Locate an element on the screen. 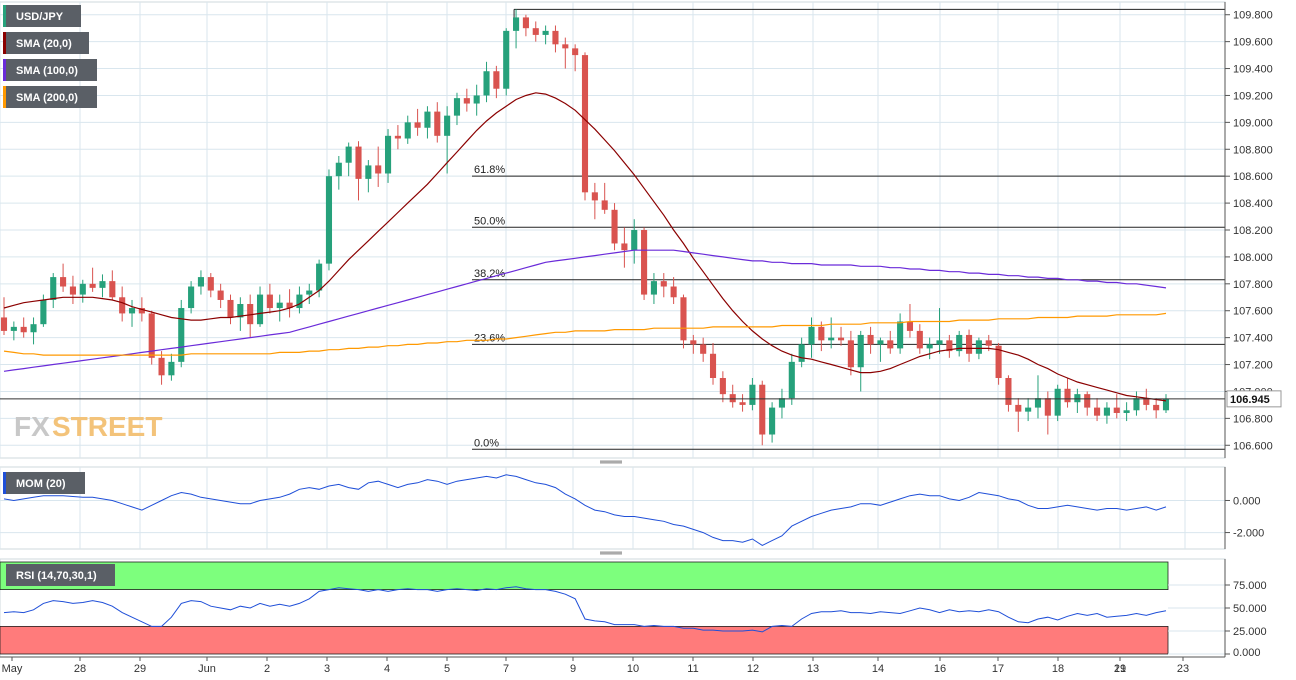 The image size is (1296, 680). legend-rsi-bg is located at coordinates (59, 575).